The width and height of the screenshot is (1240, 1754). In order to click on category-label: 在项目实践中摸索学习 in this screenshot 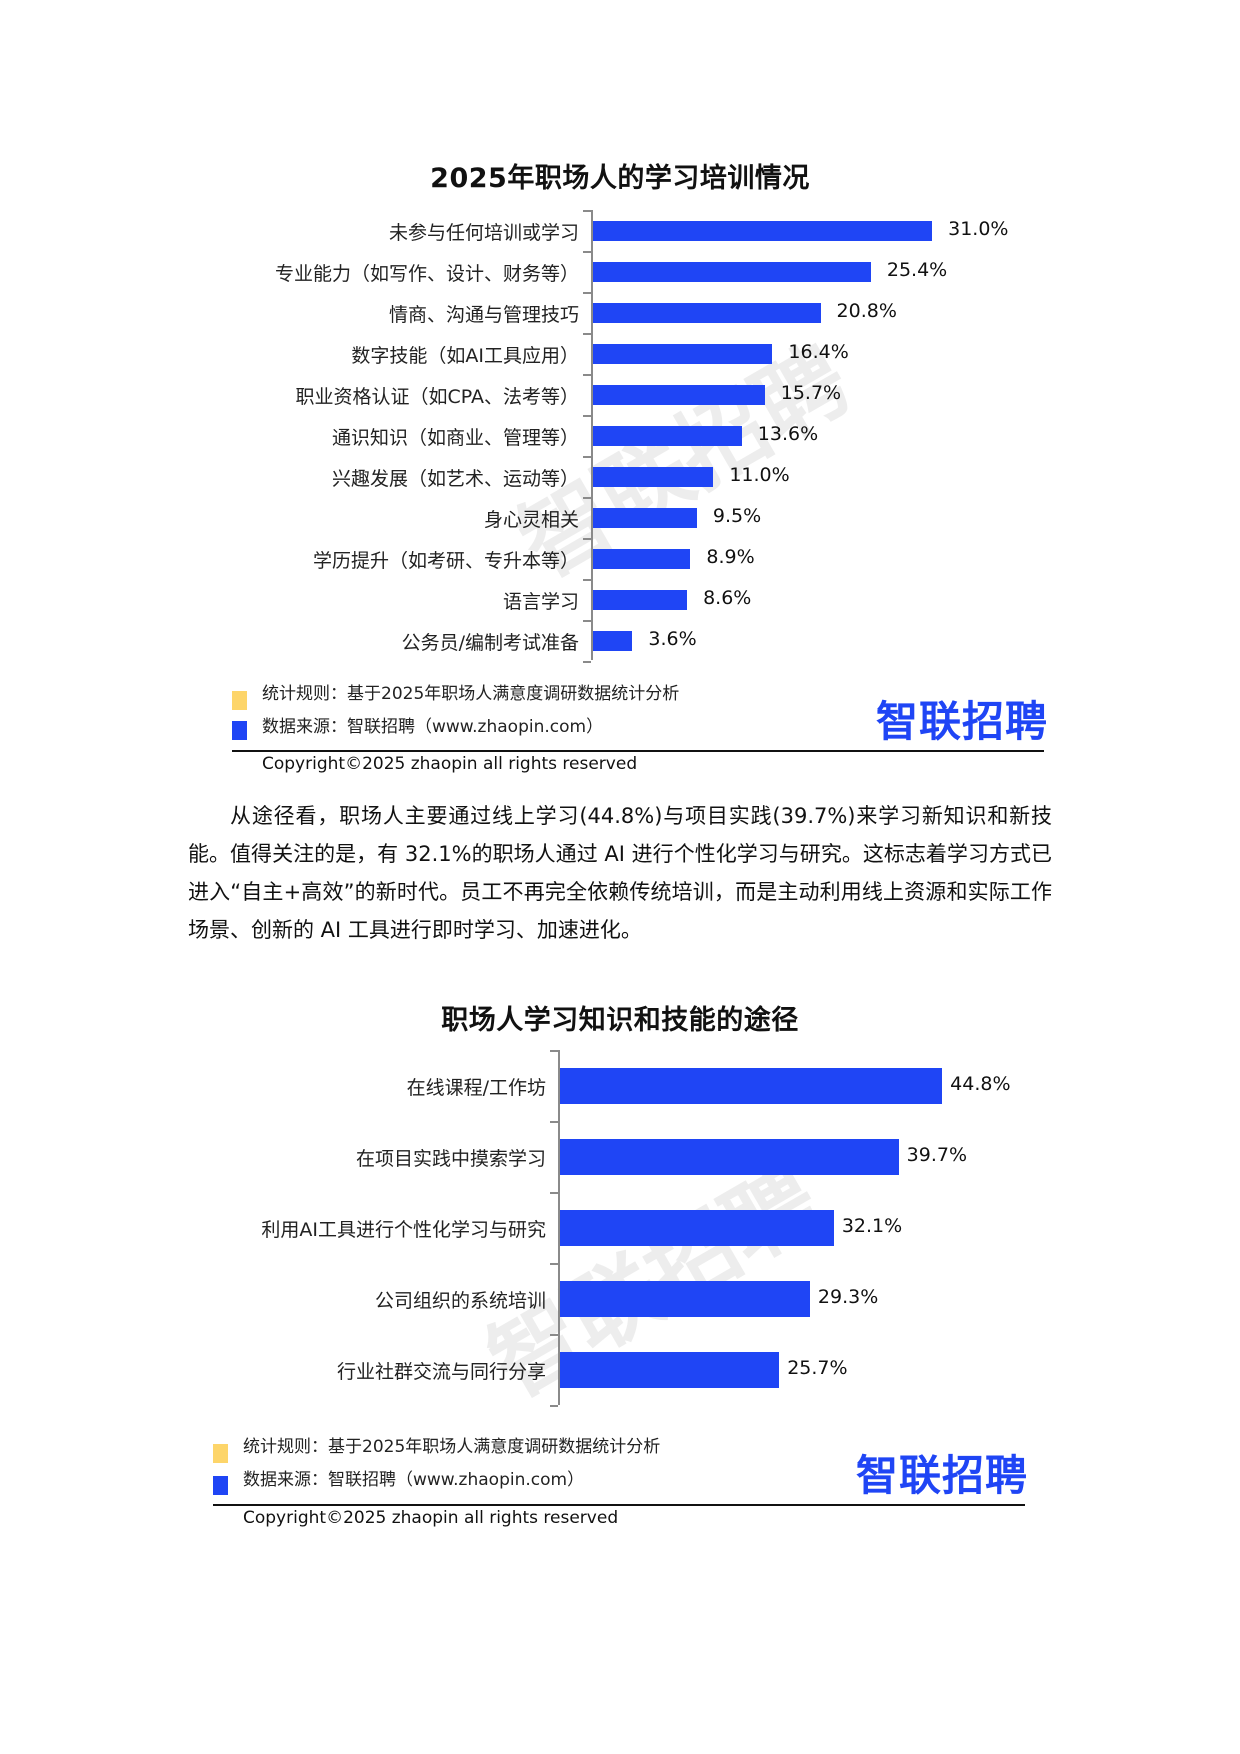, I will do `click(450, 1158)`.